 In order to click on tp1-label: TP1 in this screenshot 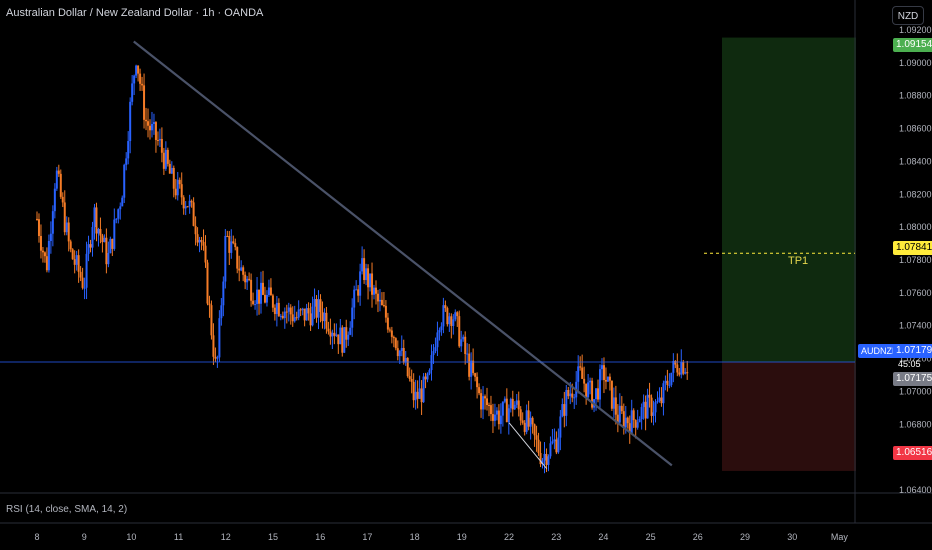, I will do `click(798, 261)`.